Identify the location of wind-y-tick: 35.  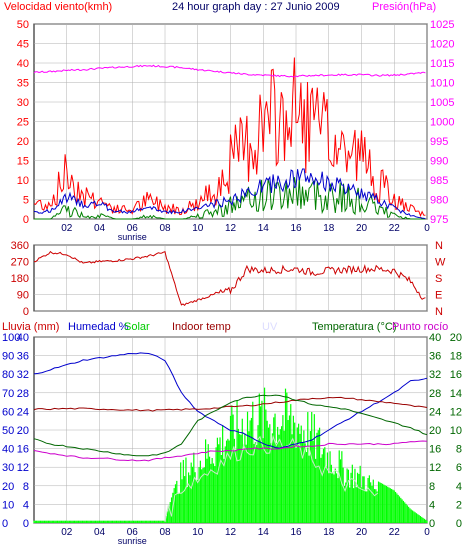
(23, 84).